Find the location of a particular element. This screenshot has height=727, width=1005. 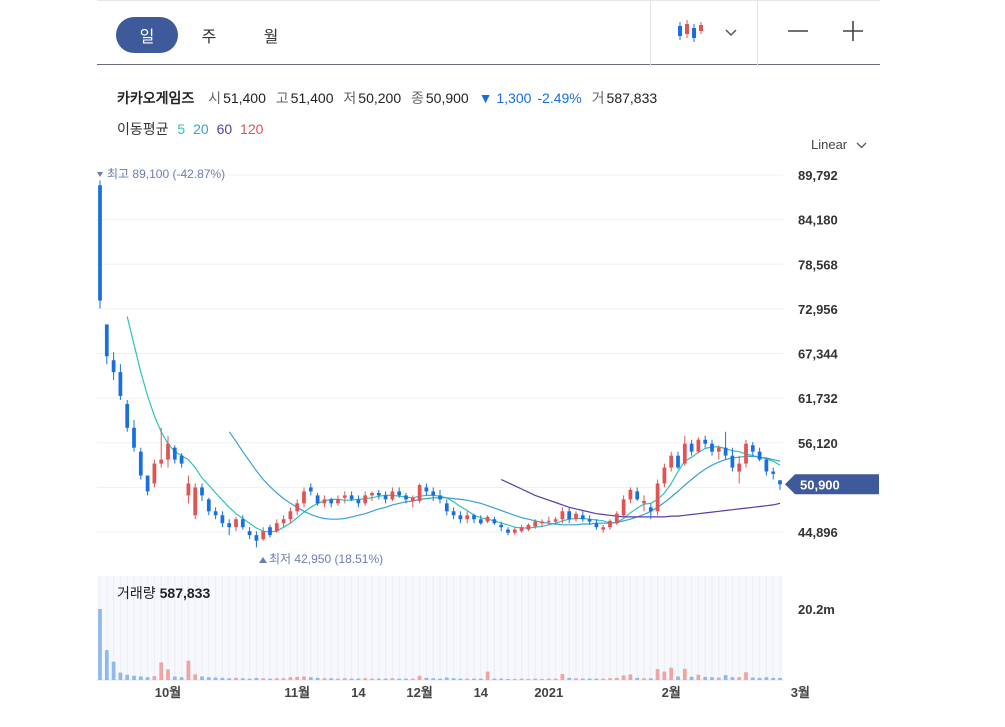

period-tabs: 일 주 월 is located at coordinates (209, 35).